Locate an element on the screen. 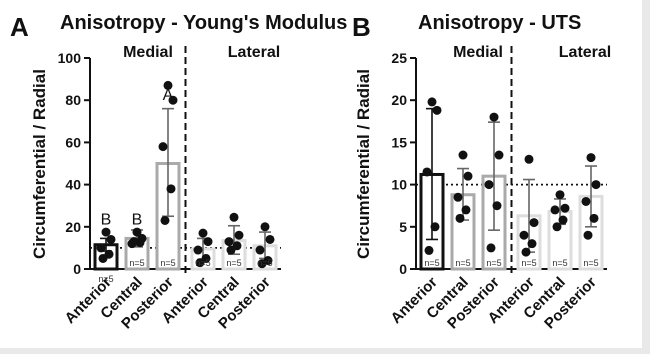 The image size is (650, 354). panel-a-group-lateral: Lateral is located at coordinates (254, 52).